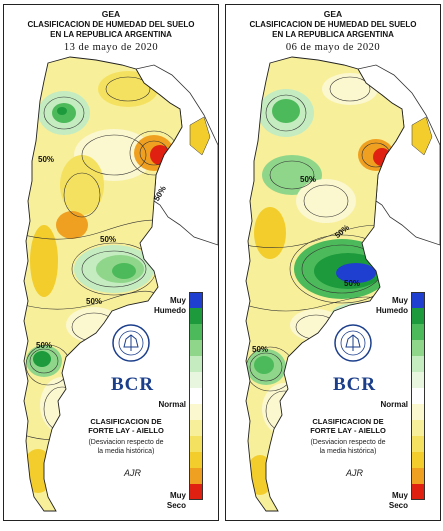 The height and width of the screenshot is (531, 443). What do you see at coordinates (333, 47) in the screenshot?
I see `map-date: 06 de mayo de 2020` at bounding box center [333, 47].